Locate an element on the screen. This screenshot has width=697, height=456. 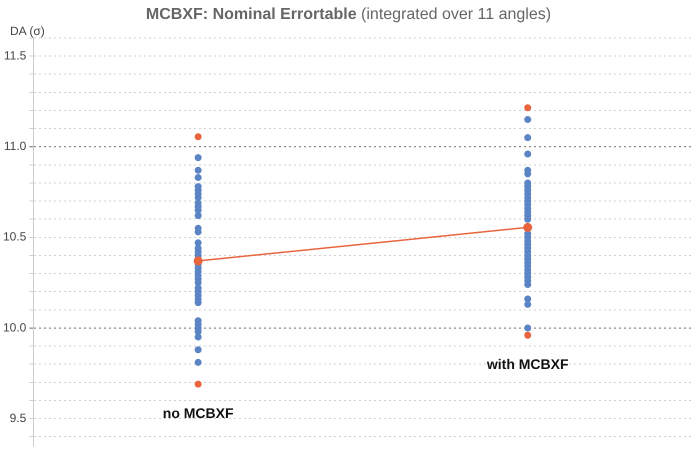
chart-subtitle: (integrated over 11 angles) is located at coordinates (456, 14).